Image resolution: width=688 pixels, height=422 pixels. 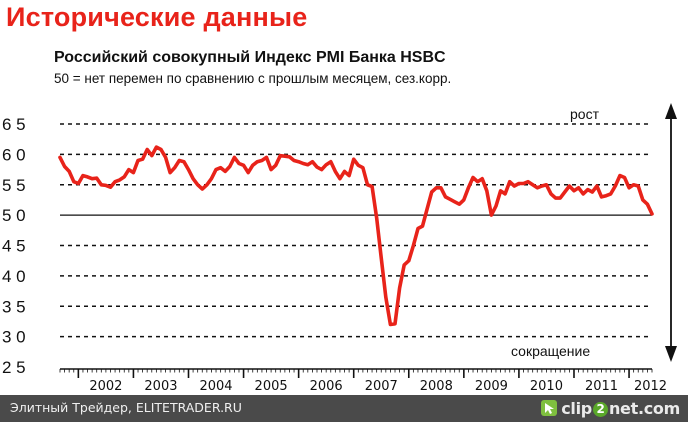 I want to click on y-tick-label: 6 0, so click(x=14, y=154).